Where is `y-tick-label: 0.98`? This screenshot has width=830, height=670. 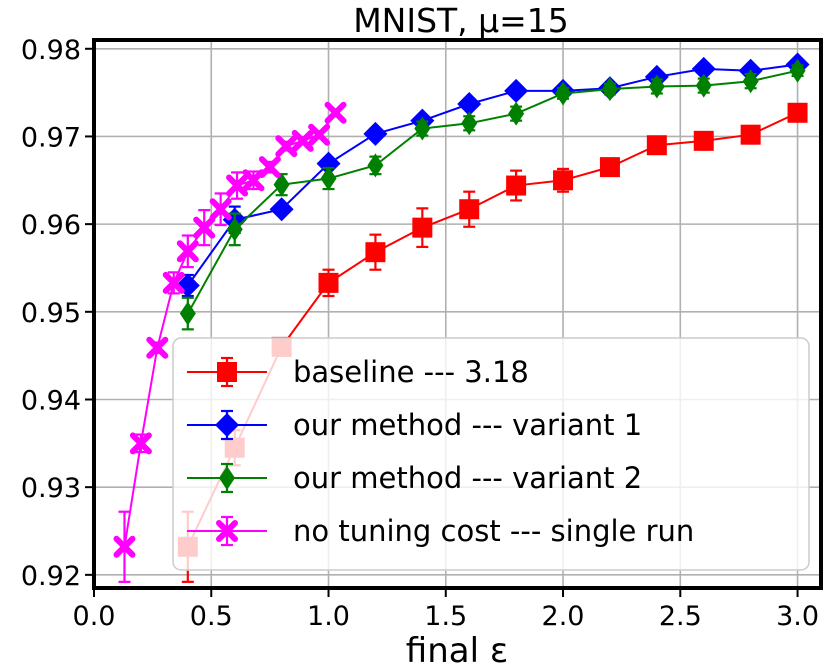 y-tick-label: 0.98 is located at coordinates (51, 50).